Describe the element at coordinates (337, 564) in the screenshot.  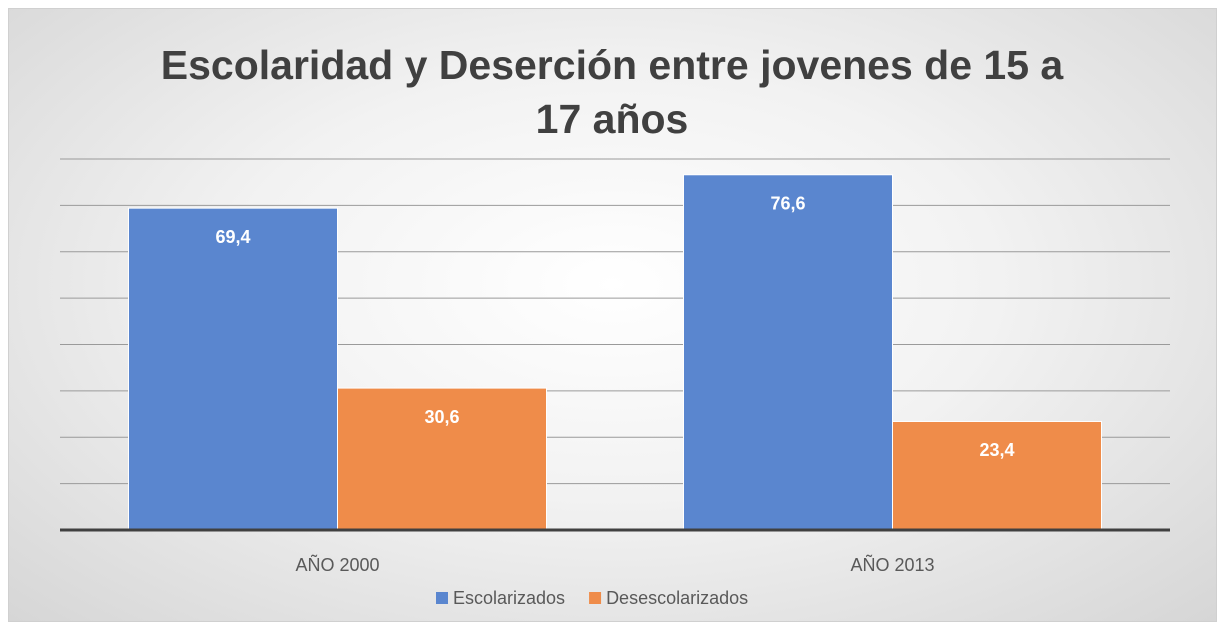
I see `x-tick-label: AÑO 2000` at that location.